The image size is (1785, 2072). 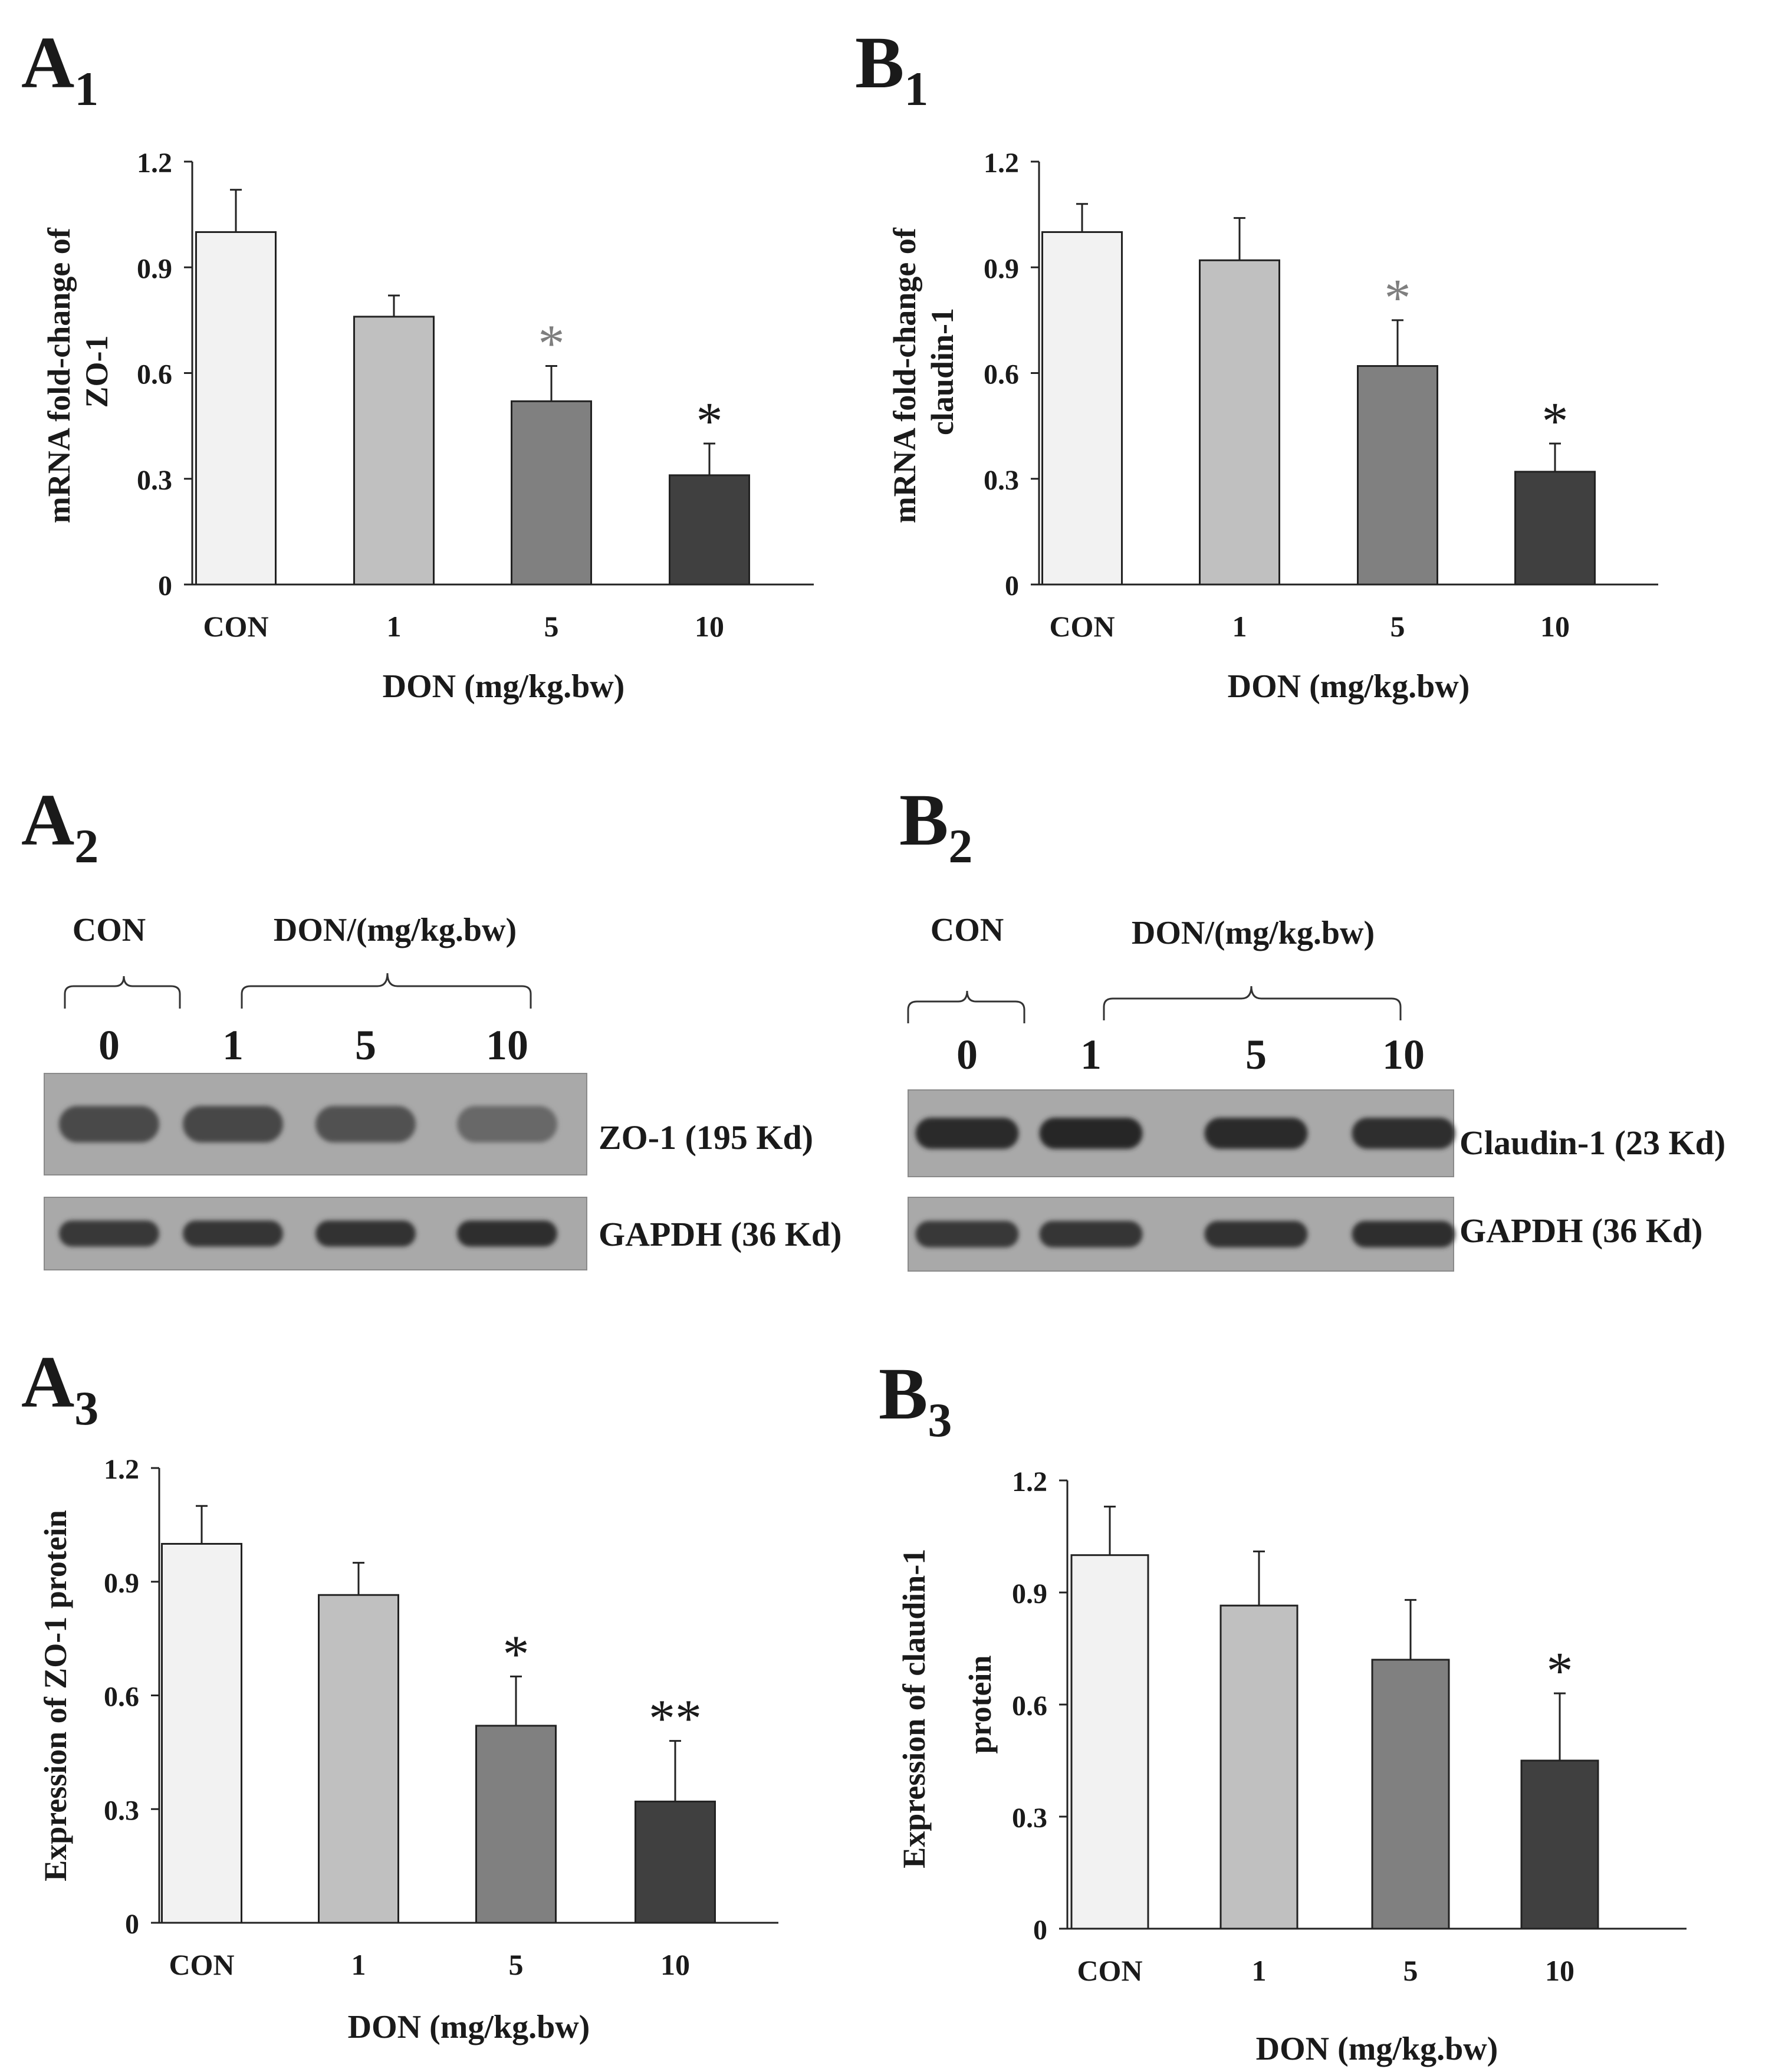 What do you see at coordinates (967, 930) in the screenshot?
I see `blot-b2-group-con: CON` at bounding box center [967, 930].